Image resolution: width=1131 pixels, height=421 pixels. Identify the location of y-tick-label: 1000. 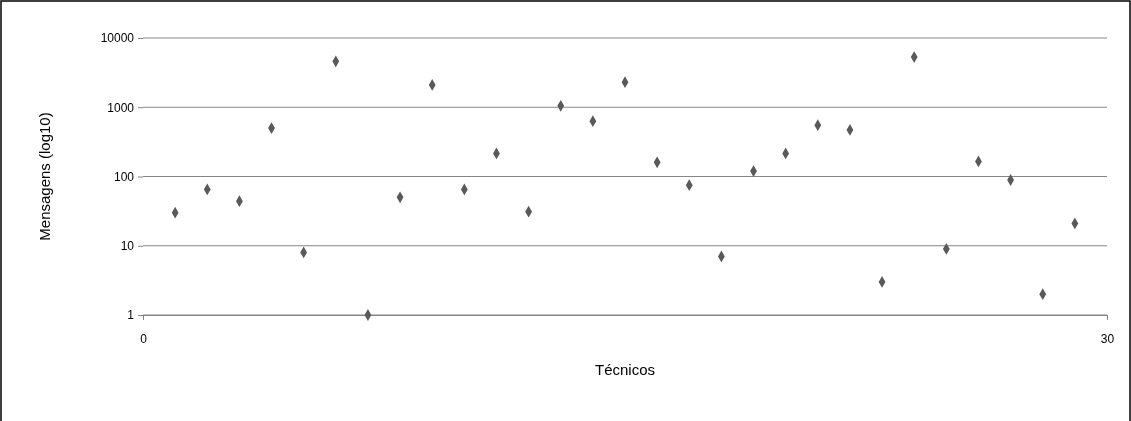
(121, 107).